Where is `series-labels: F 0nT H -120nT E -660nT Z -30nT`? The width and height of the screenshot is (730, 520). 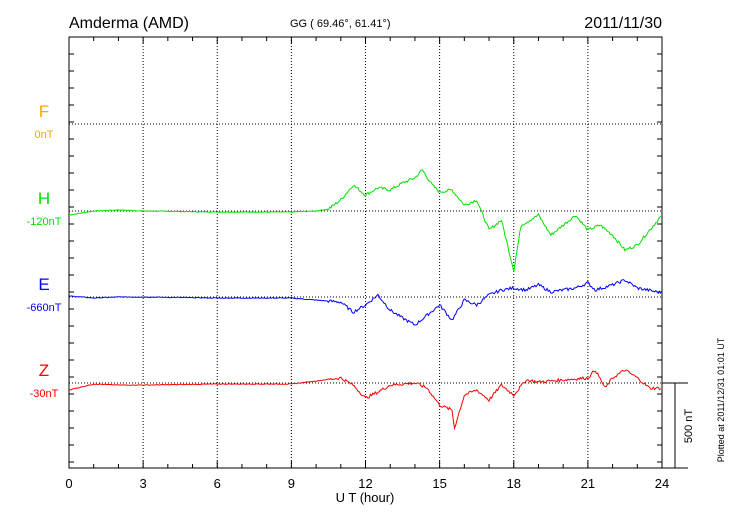
series-labels: F 0nT H -120nT E -660nT Z -30nT is located at coordinates (44, 251).